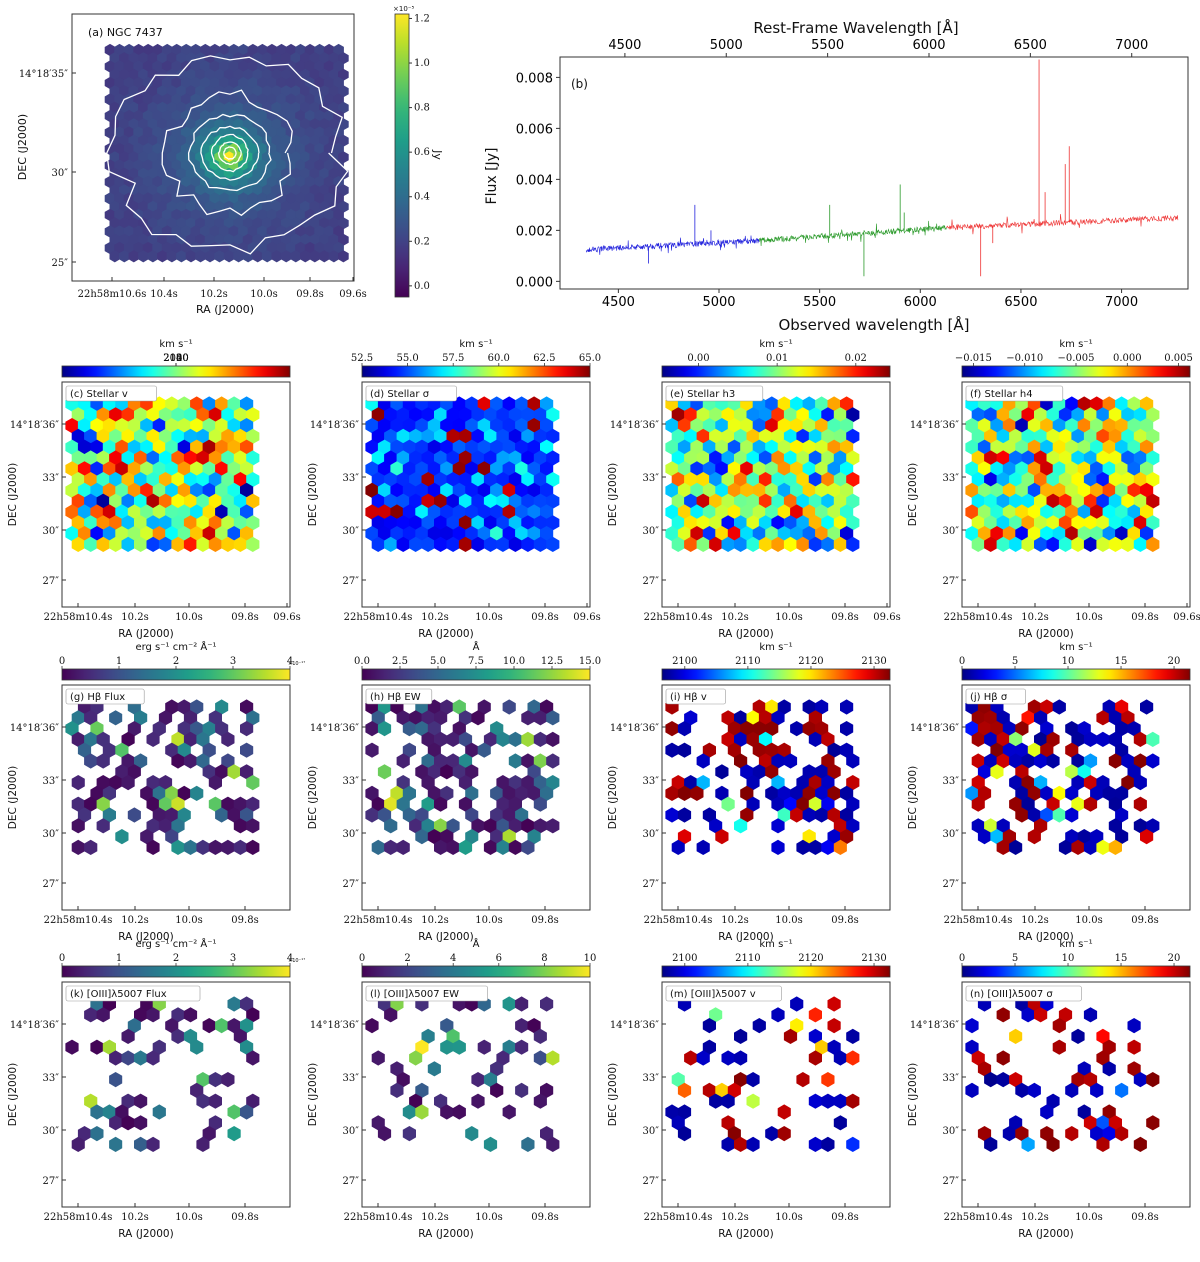  I want to click on colorbar-label: Å, so click(476, 943).